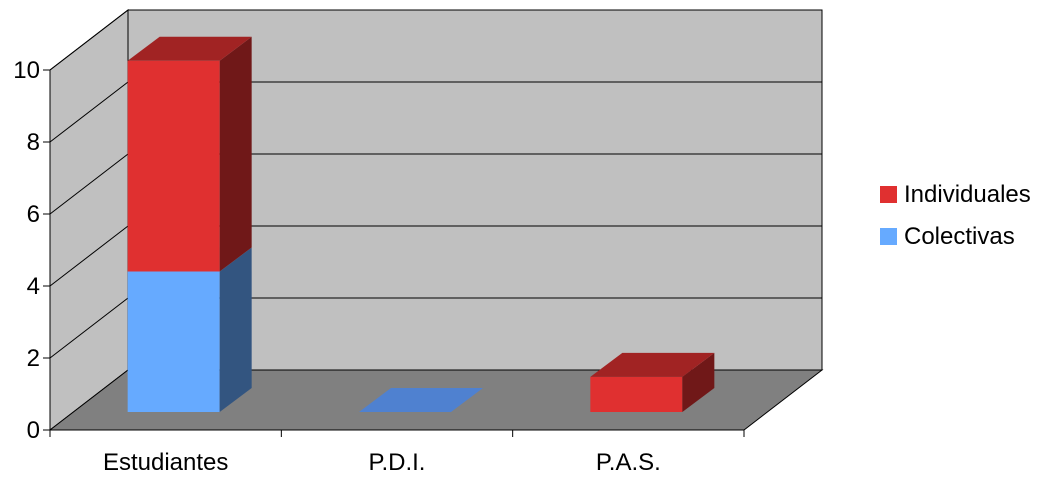 This screenshot has width=1060, height=477. Describe the element at coordinates (33, 430) in the screenshot. I see `y-tick-label-0: 0` at that location.